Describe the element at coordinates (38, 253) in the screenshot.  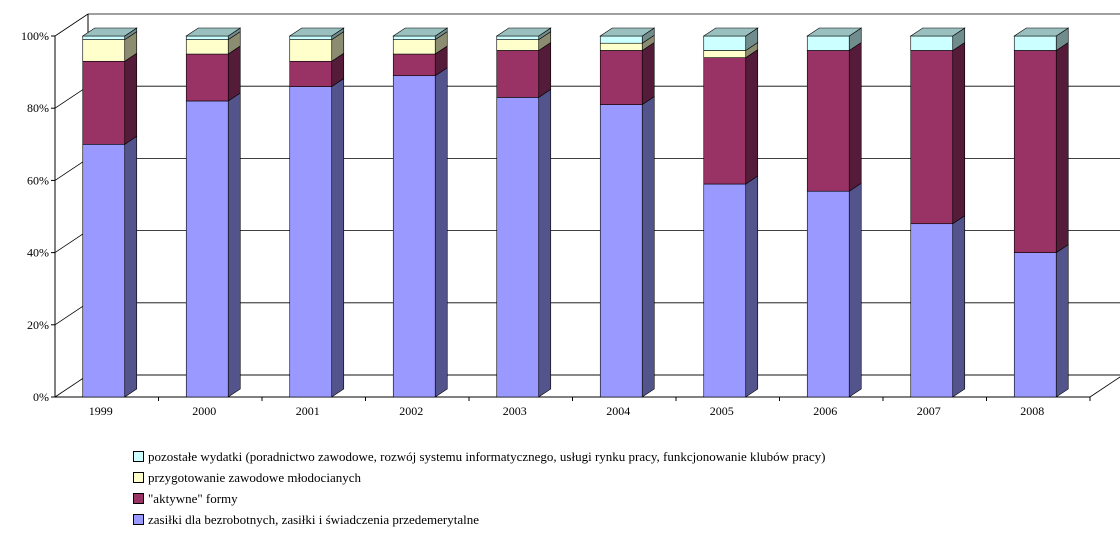
I see `y-tick-label: 40%` at that location.